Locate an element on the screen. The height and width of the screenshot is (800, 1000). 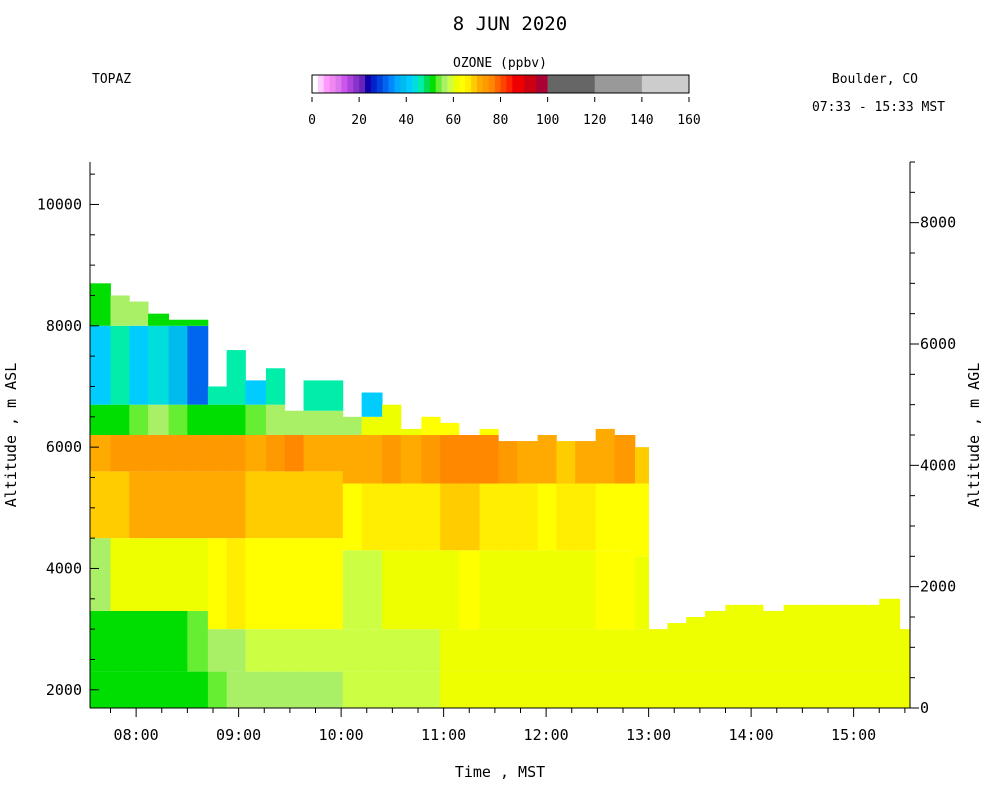
x-tick-label: 09:00 is located at coordinates (238, 735).